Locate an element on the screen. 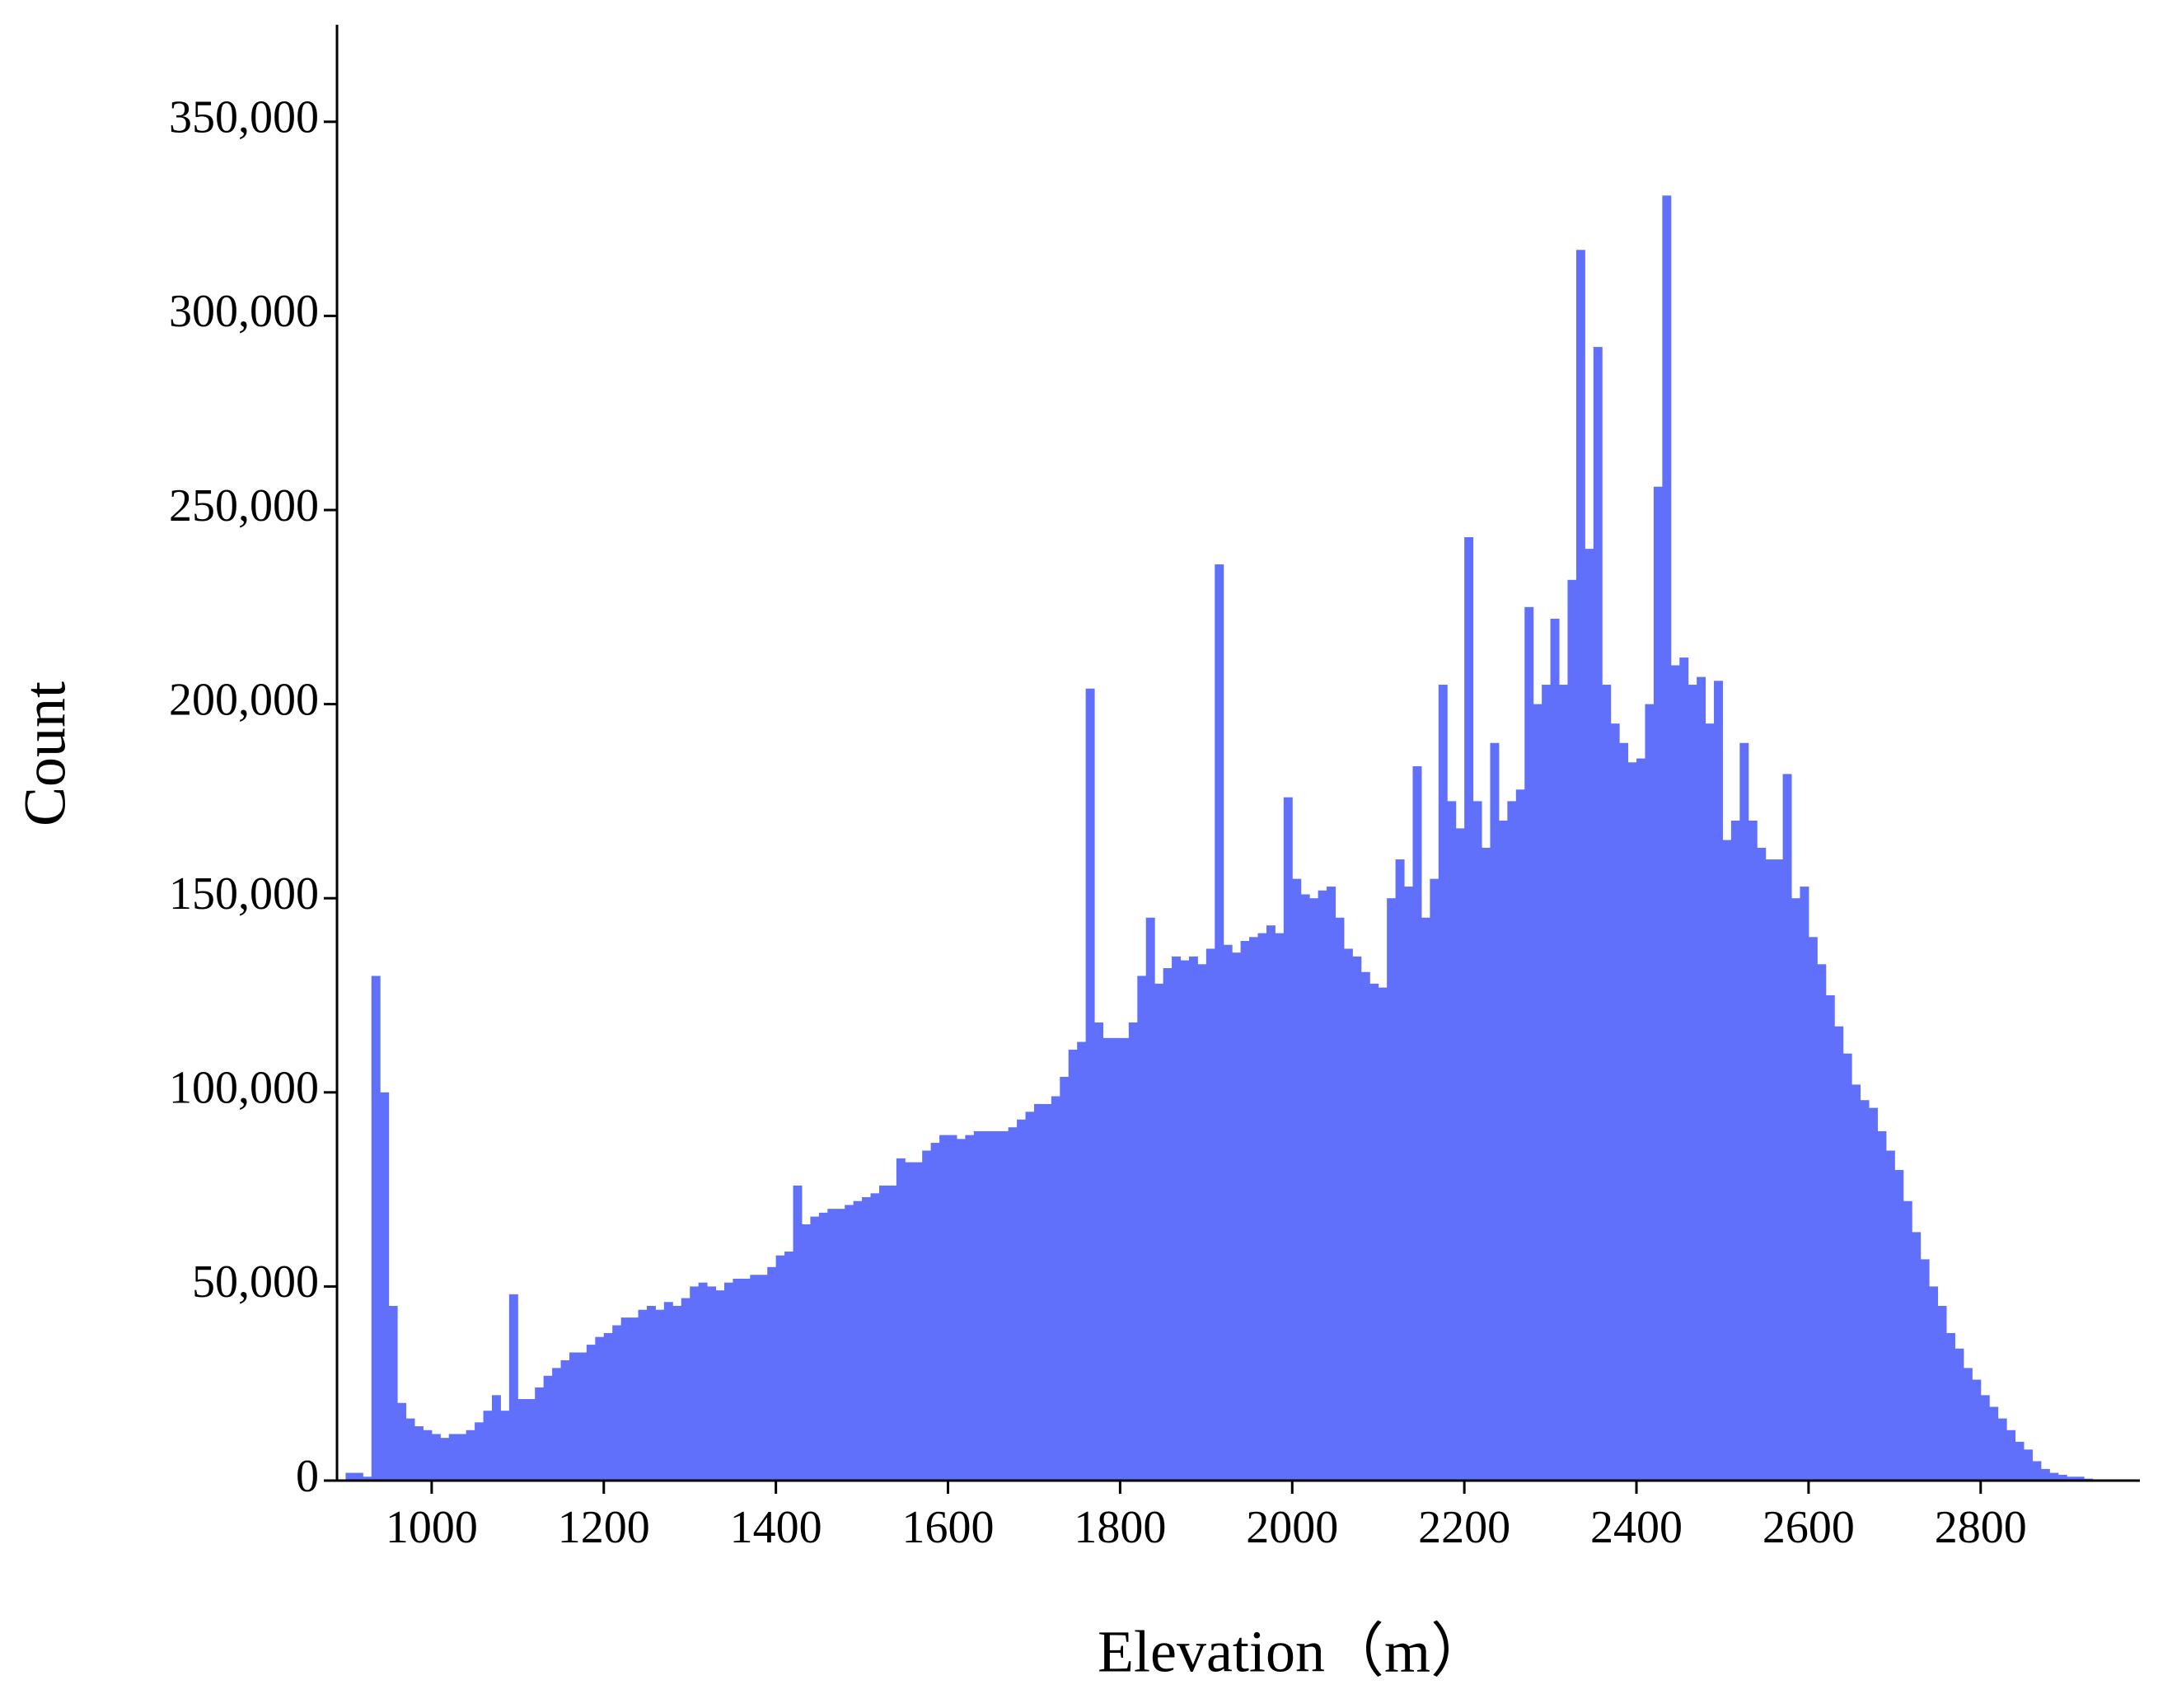 This screenshot has width=2158, height=1708. x-tick-label: 1600 is located at coordinates (948, 1527).